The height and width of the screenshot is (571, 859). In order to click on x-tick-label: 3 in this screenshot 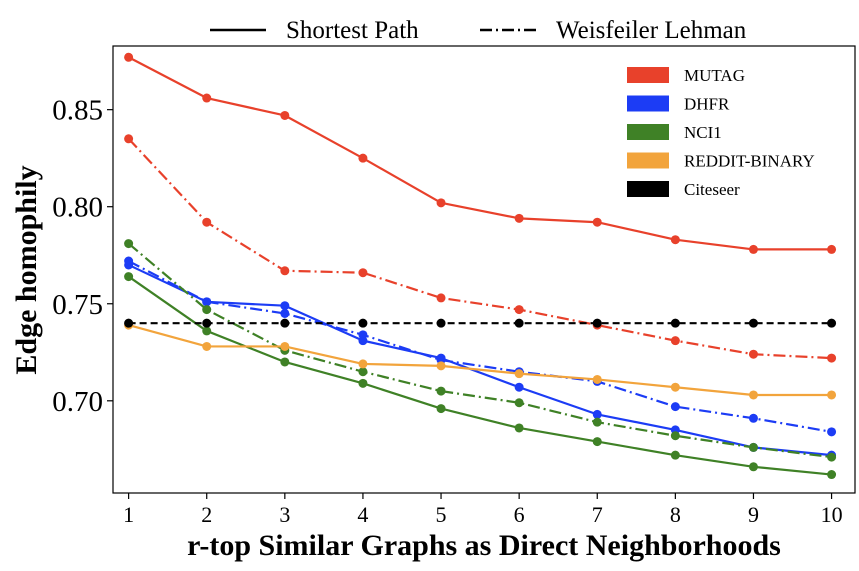, I will do `click(284, 514)`.